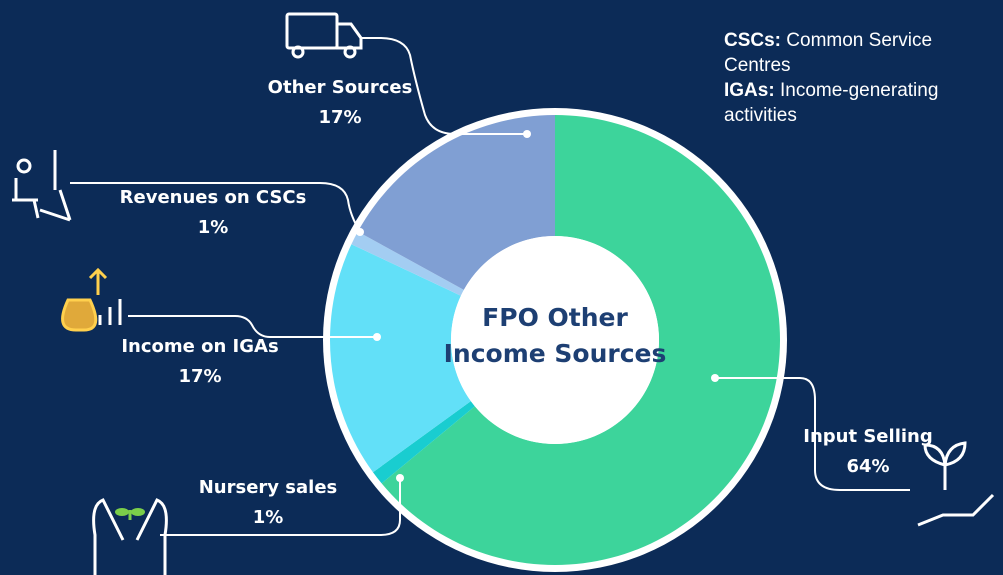 The width and height of the screenshot is (1003, 575). I want to click on hands-icon, so click(130, 536).